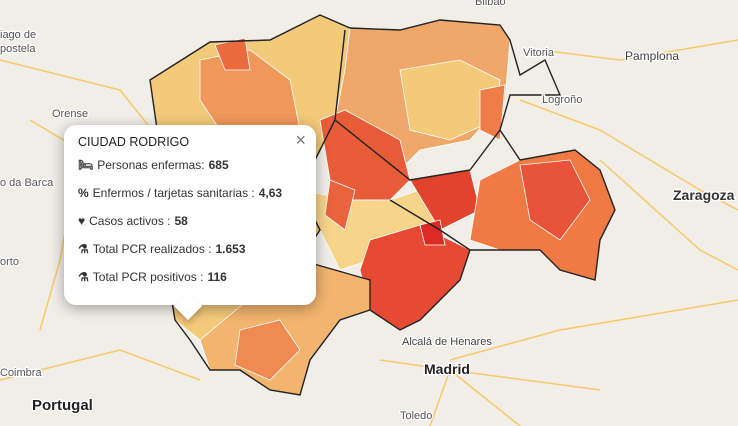 The image size is (738, 426). I want to click on place-label: orto, so click(9, 262).